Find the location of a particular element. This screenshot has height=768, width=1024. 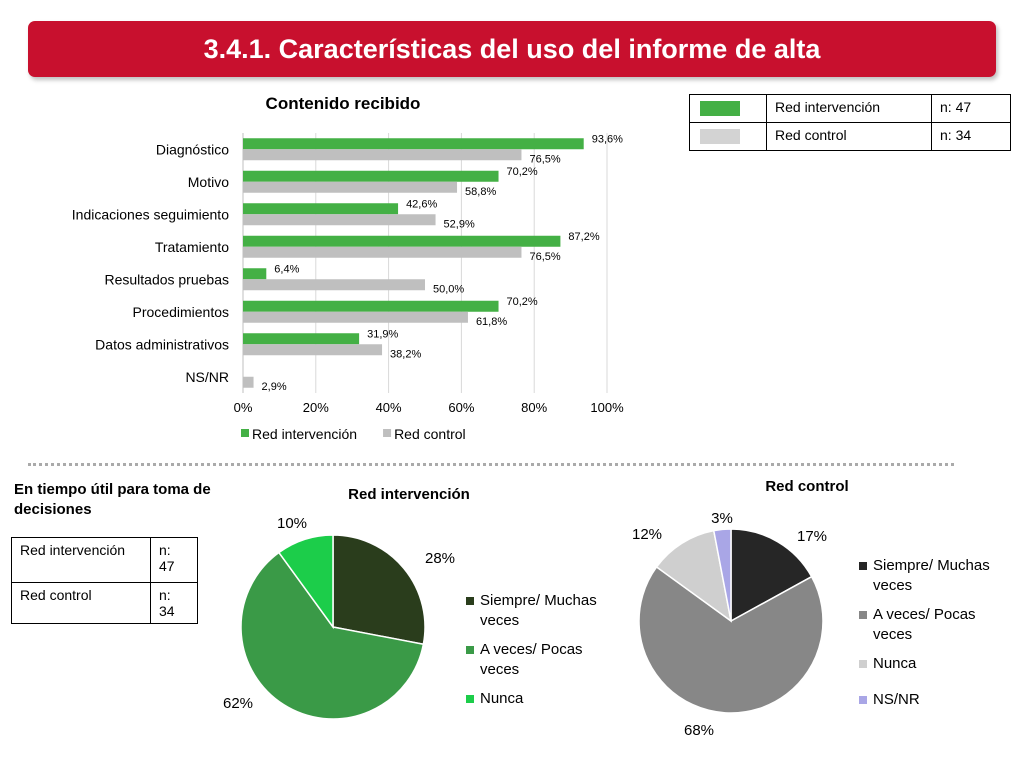

data-label: 6,4% is located at coordinates (286, 269).